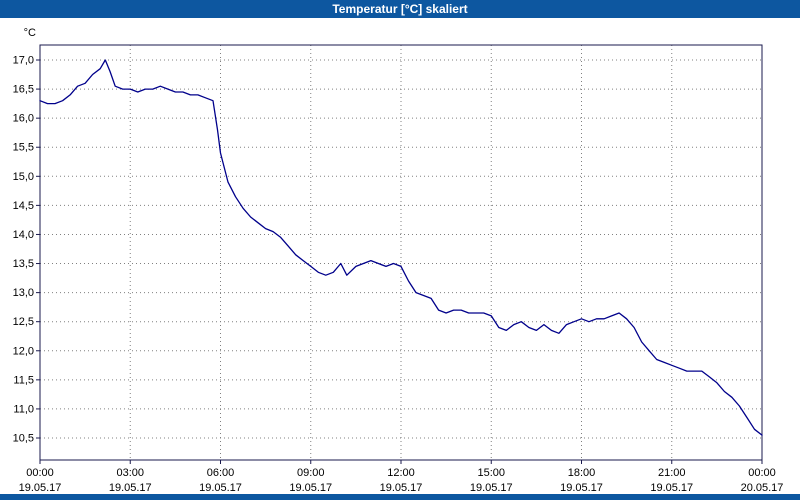 Image resolution: width=800 pixels, height=500 pixels. What do you see at coordinates (23, 206) in the screenshot?
I see `y-axis-tick-label: 14,5` at bounding box center [23, 206].